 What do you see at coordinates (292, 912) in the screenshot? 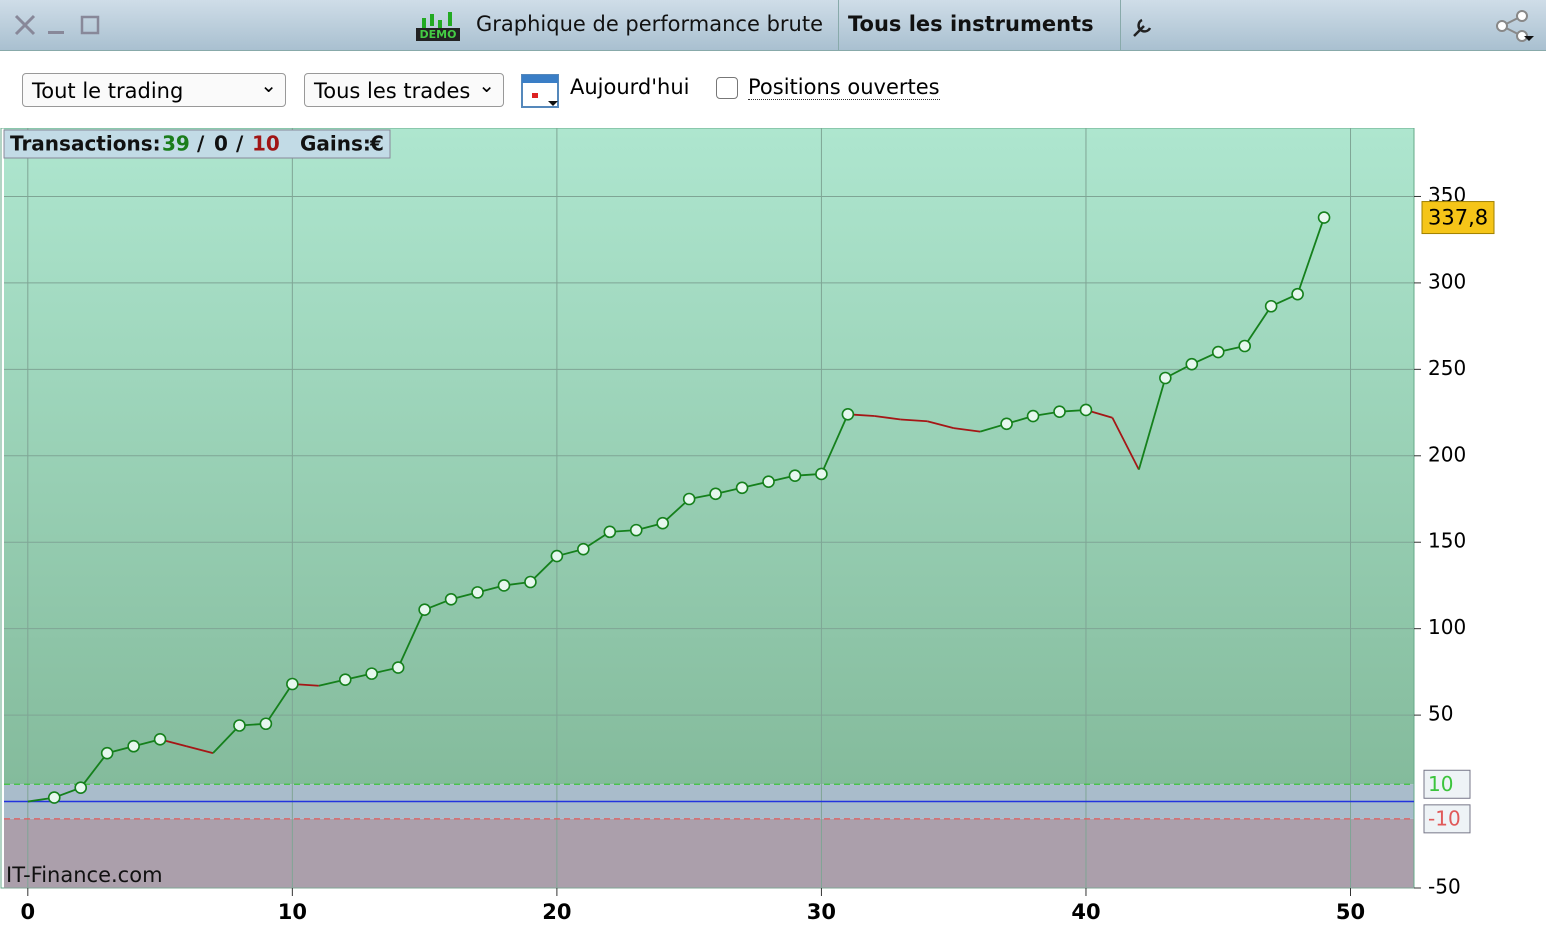
I see `x-tick-label: 10` at bounding box center [292, 912].